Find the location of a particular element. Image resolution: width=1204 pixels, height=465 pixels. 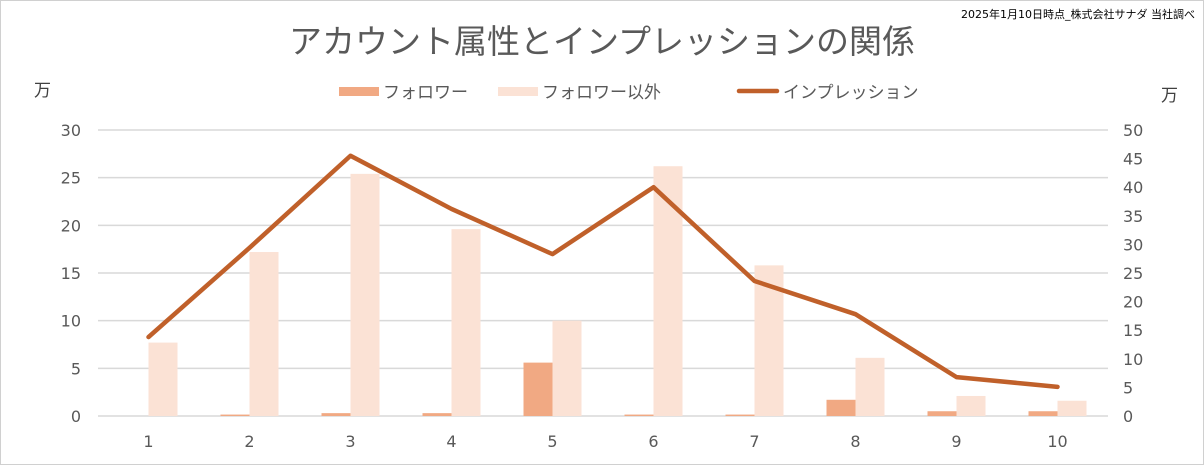

x-tick-label: 9 is located at coordinates (956, 441).